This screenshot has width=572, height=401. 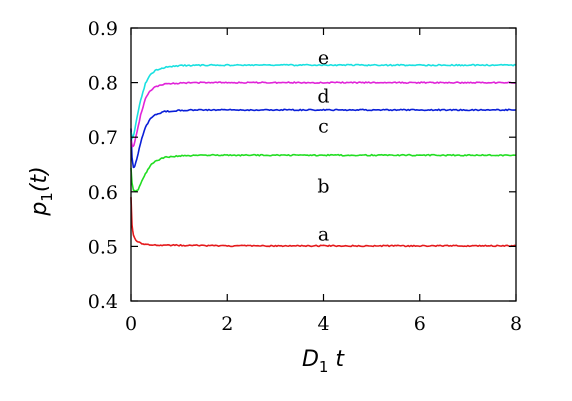 I want to click on y-axis-label-sub: 1, so click(x=47, y=197).